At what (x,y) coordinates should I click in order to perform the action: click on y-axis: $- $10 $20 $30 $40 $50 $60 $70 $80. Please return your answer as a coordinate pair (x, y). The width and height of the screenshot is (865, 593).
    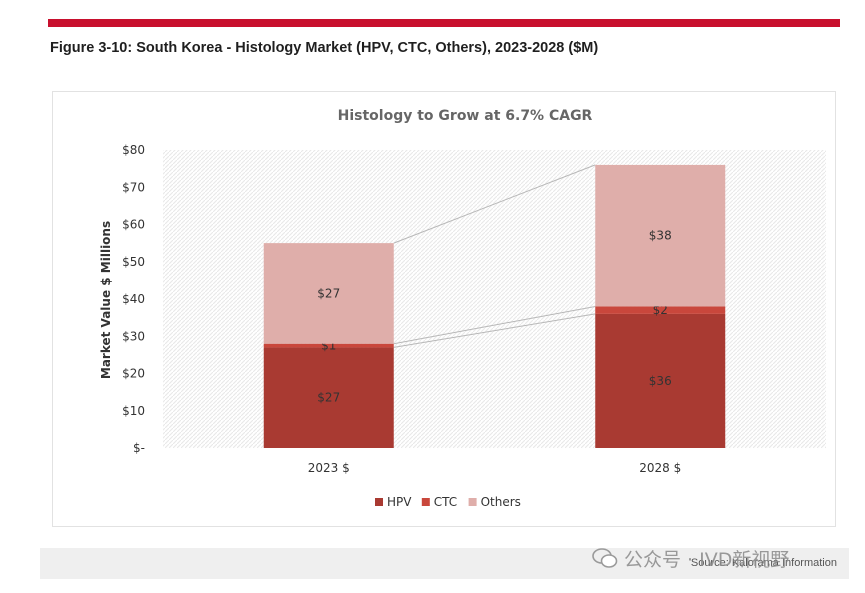
    Looking at the image, I should click on (133, 299).